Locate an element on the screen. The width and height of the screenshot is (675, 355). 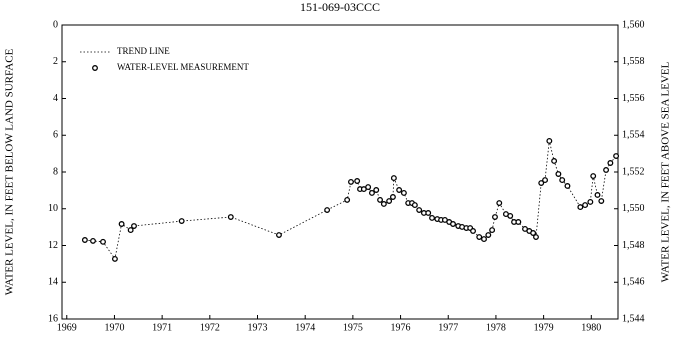
y2-tick-label: 1,556 is located at coordinates (633, 98).